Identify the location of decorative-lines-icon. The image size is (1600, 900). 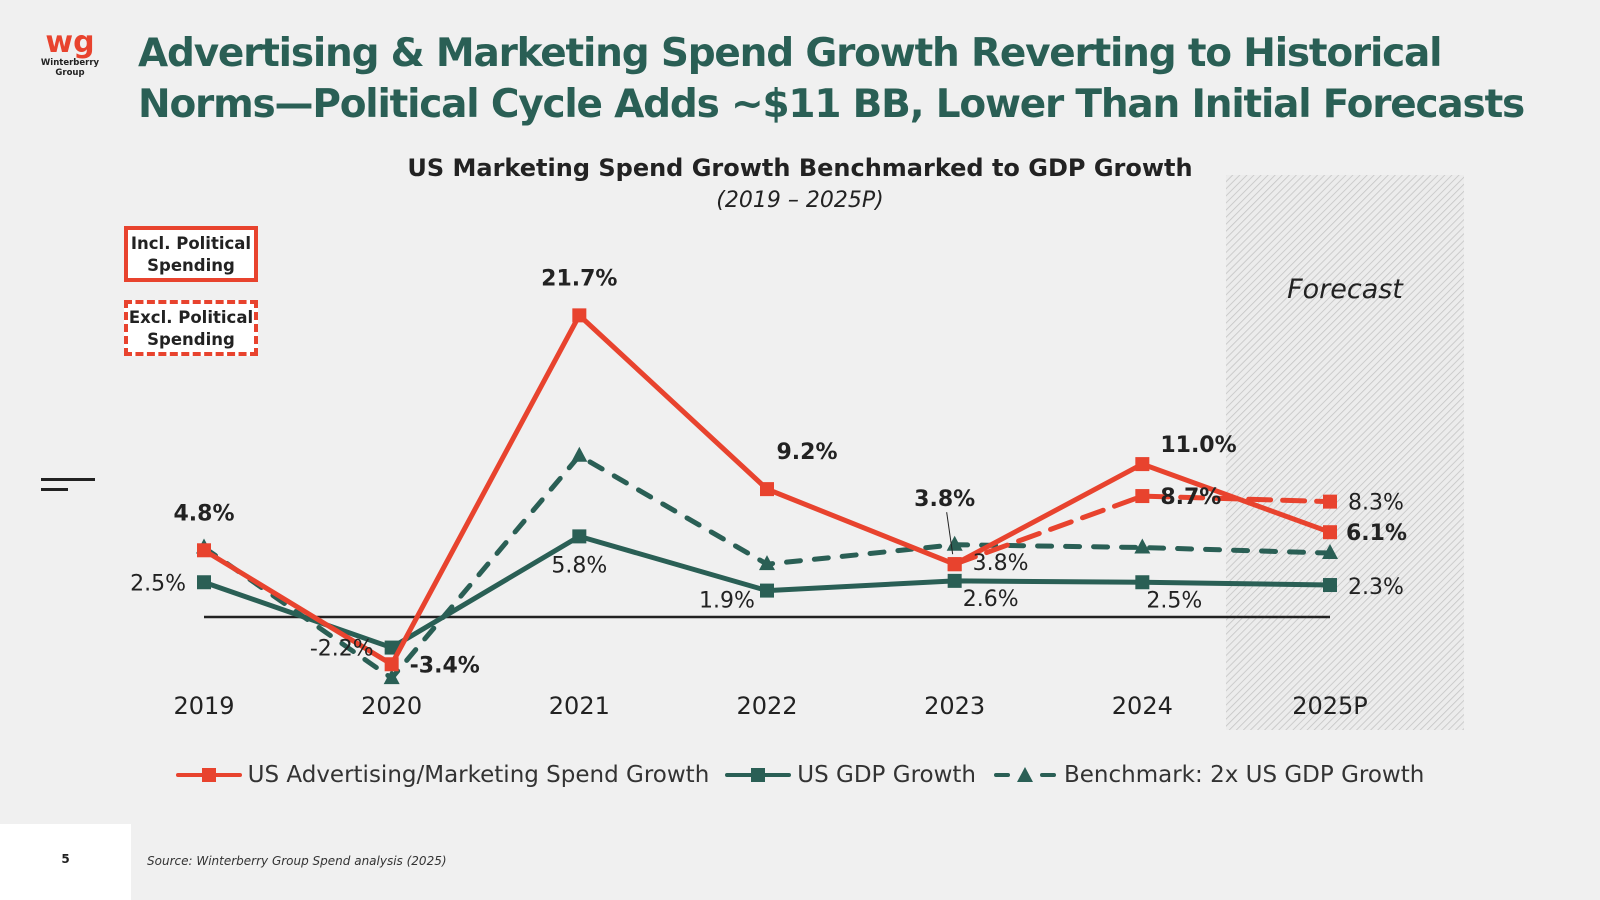
(68, 488).